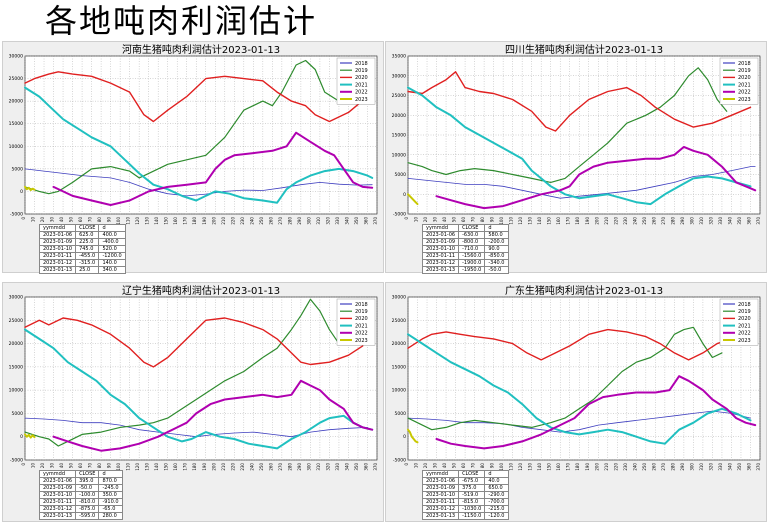  Describe the element at coordinates (472, 242) in the screenshot. I see `table-cell: -800.0` at that location.